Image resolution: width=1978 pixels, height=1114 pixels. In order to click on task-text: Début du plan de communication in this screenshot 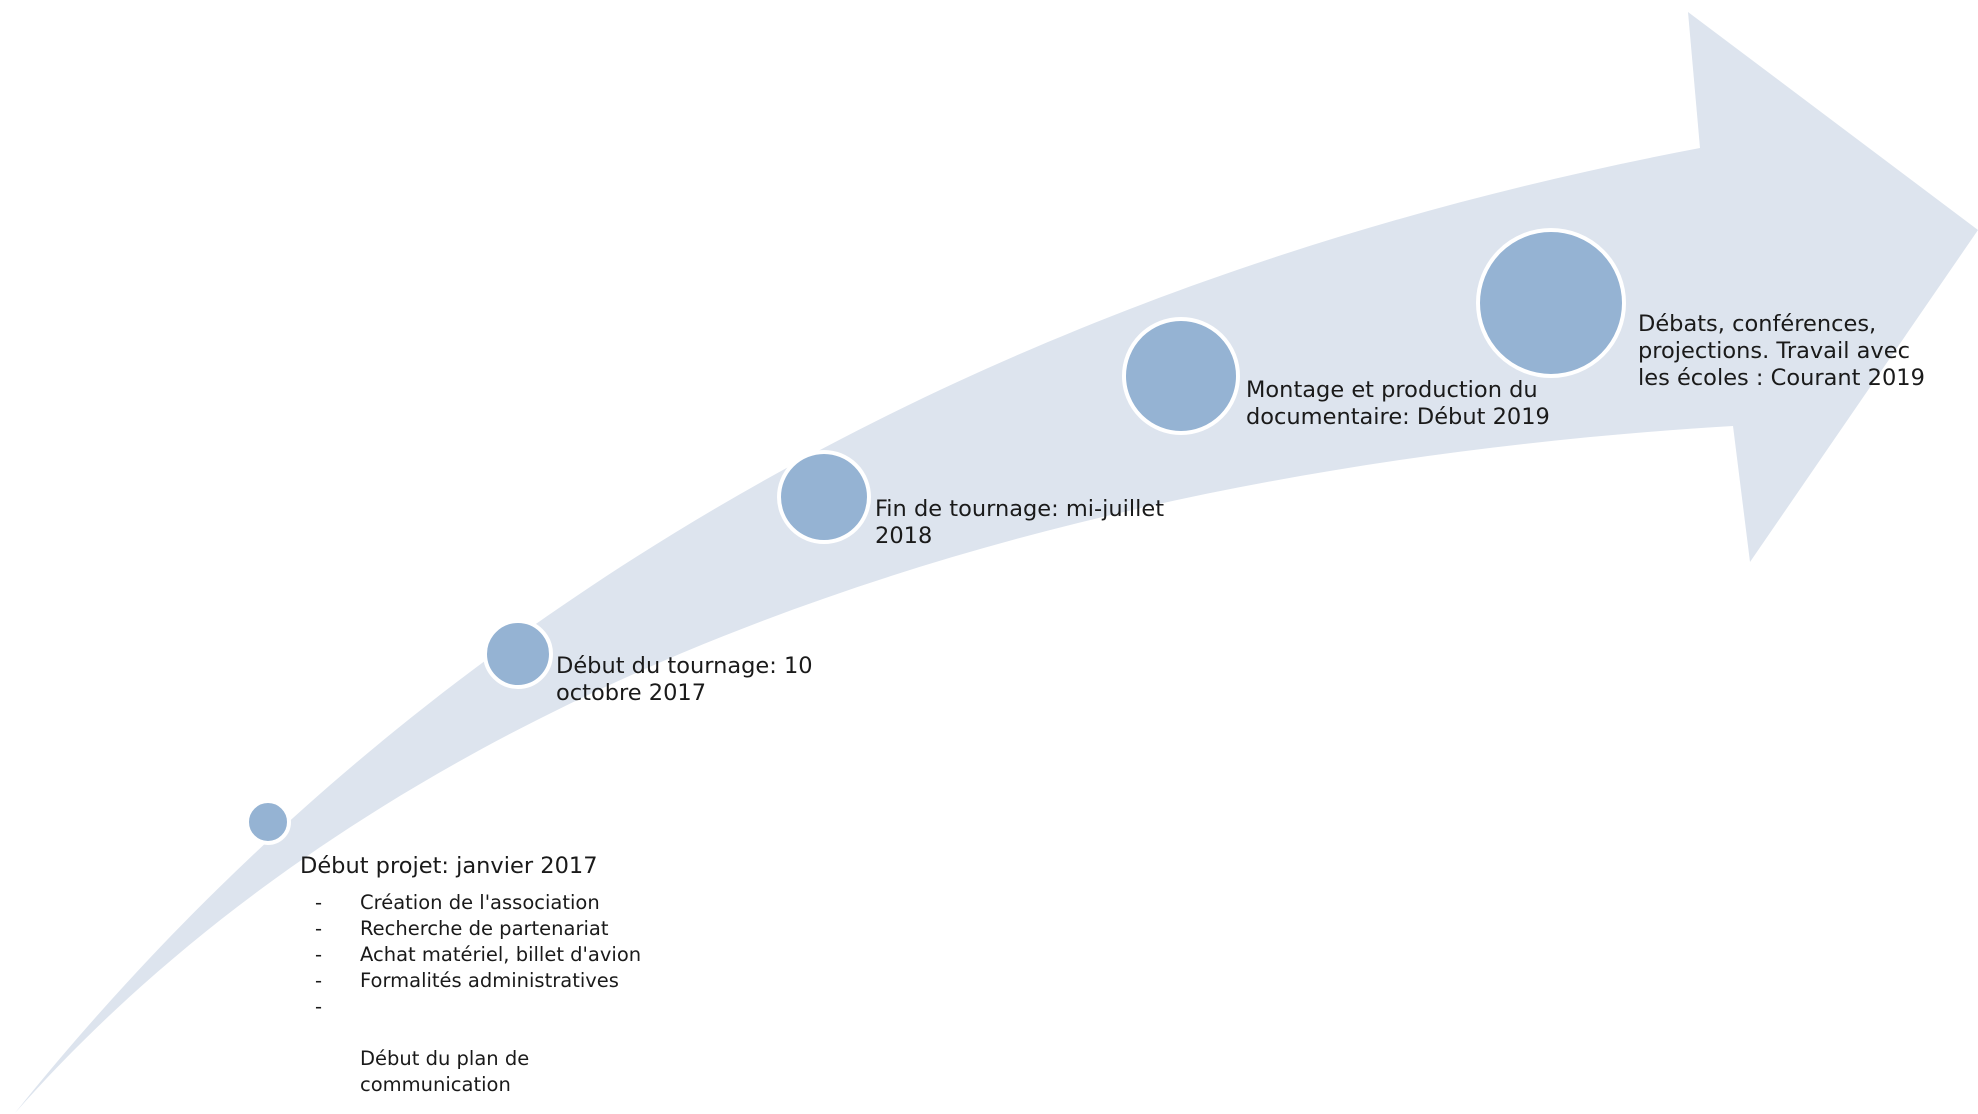, I will do `click(445, 1071)`.